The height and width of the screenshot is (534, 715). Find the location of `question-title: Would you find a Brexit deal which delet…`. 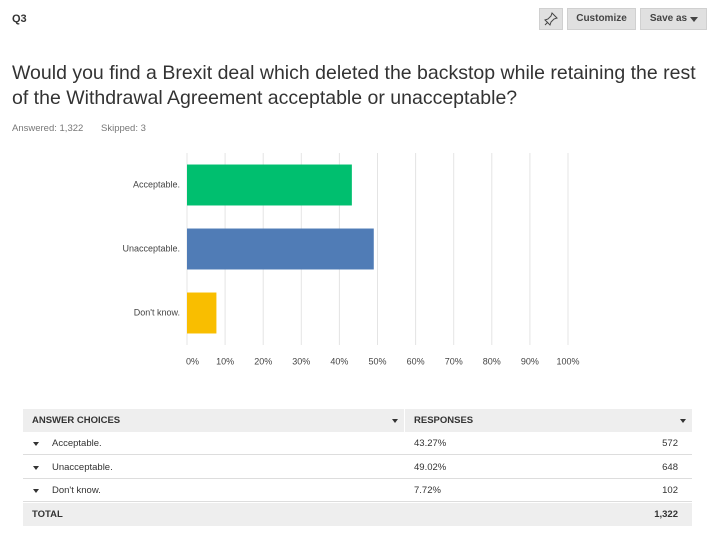

question-title: Would you find a Brexit deal which delet… is located at coordinates (354, 85).